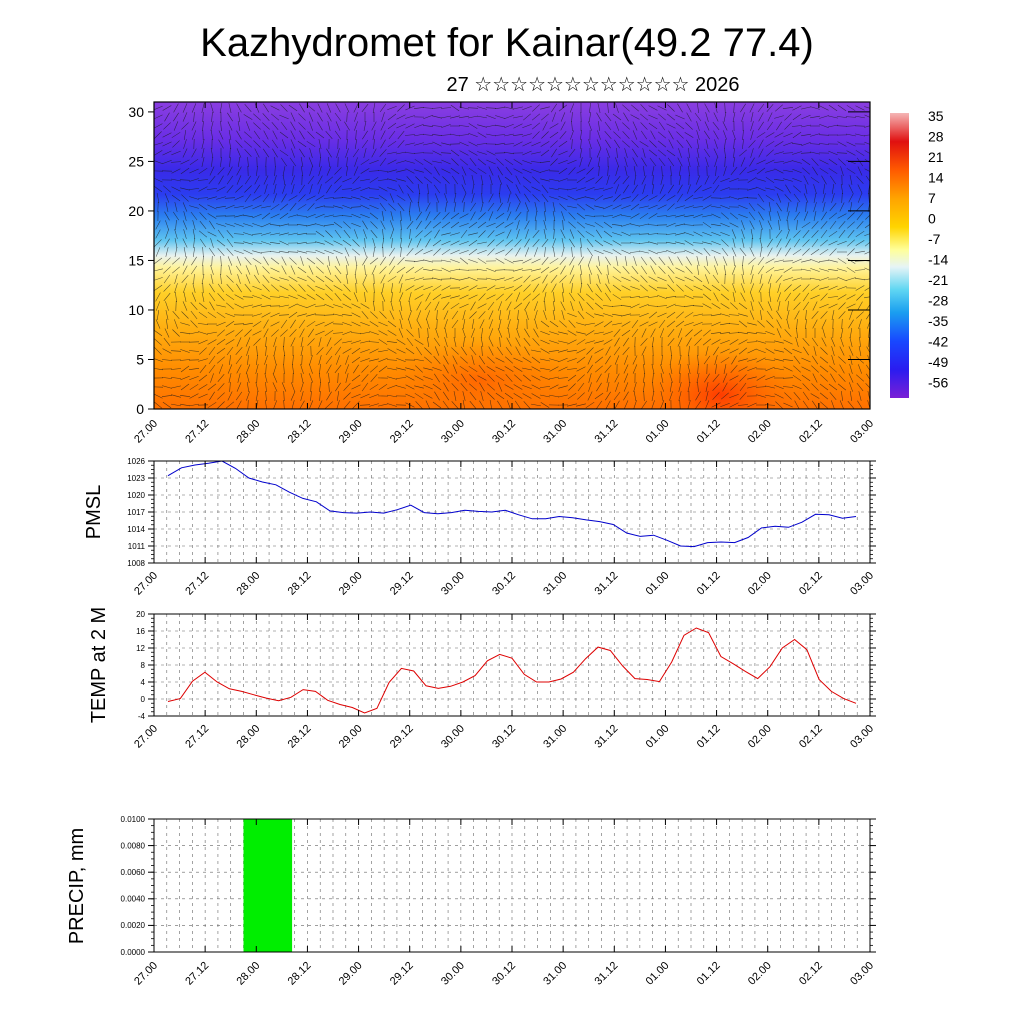 The height and width of the screenshot is (1024, 1024). I want to click on precip-x-tick-label: 30.00, so click(453, 974).